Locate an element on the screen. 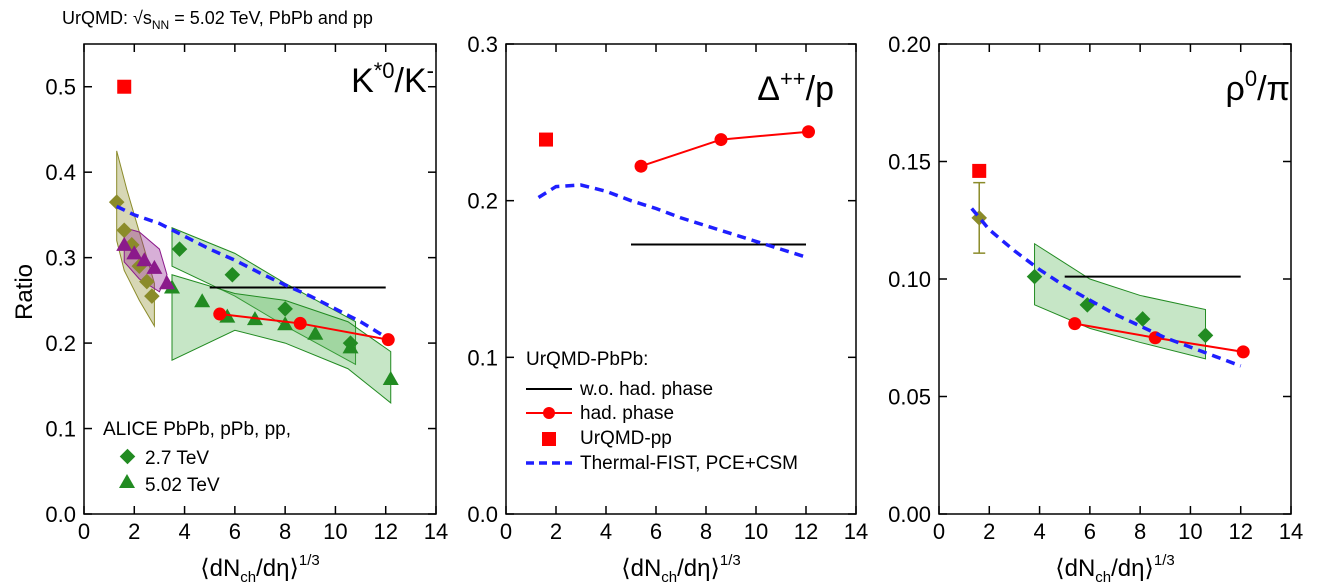  alice-2.7tev-band is located at coordinates (264, 296).